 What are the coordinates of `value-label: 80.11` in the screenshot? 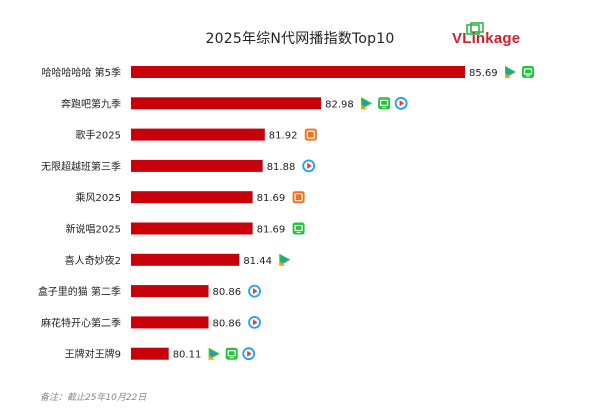 It's located at (187, 355).